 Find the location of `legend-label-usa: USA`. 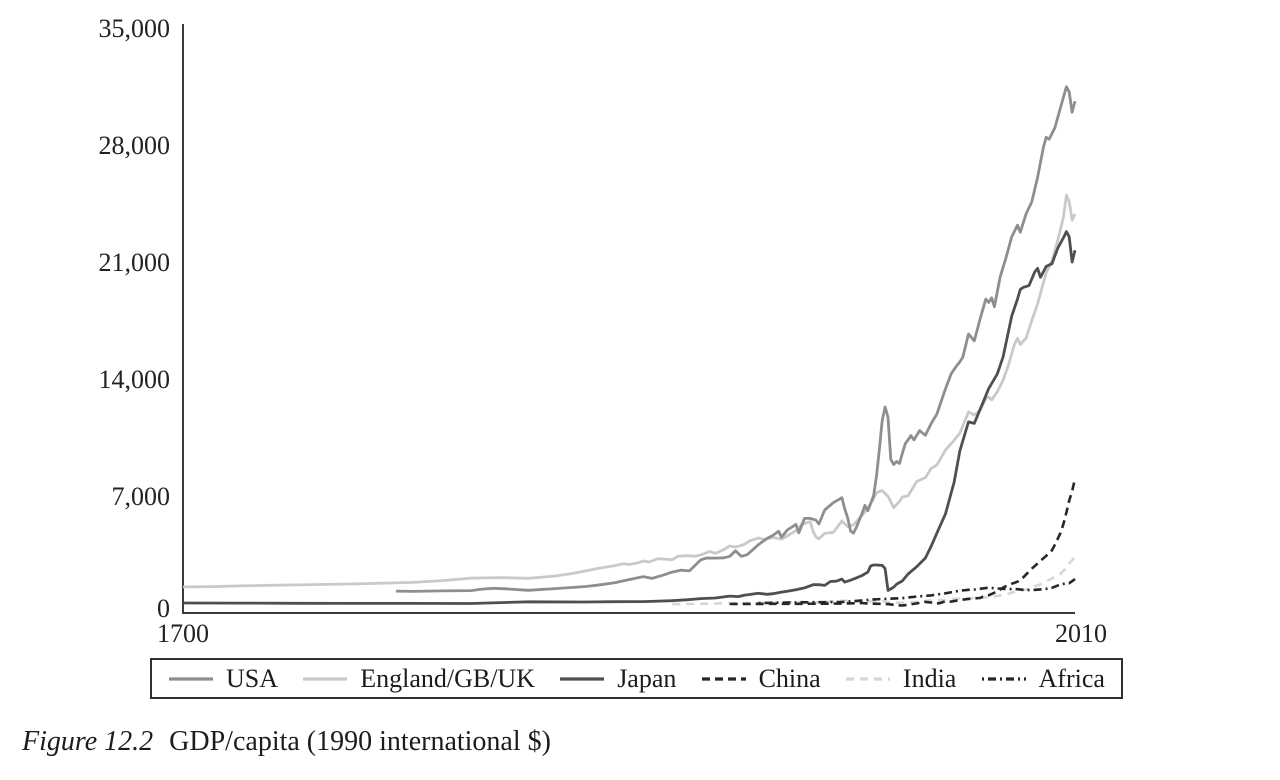

legend-label-usa: USA is located at coordinates (252, 678).